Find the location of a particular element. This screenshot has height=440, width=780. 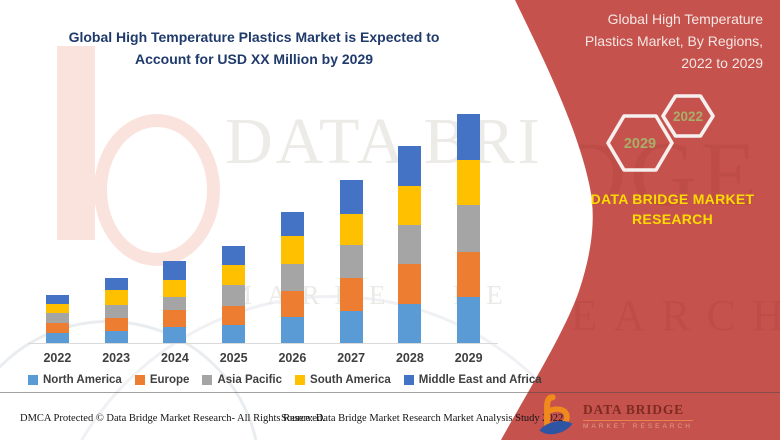

hexagon-2029-label: 2029 is located at coordinates (640, 144).